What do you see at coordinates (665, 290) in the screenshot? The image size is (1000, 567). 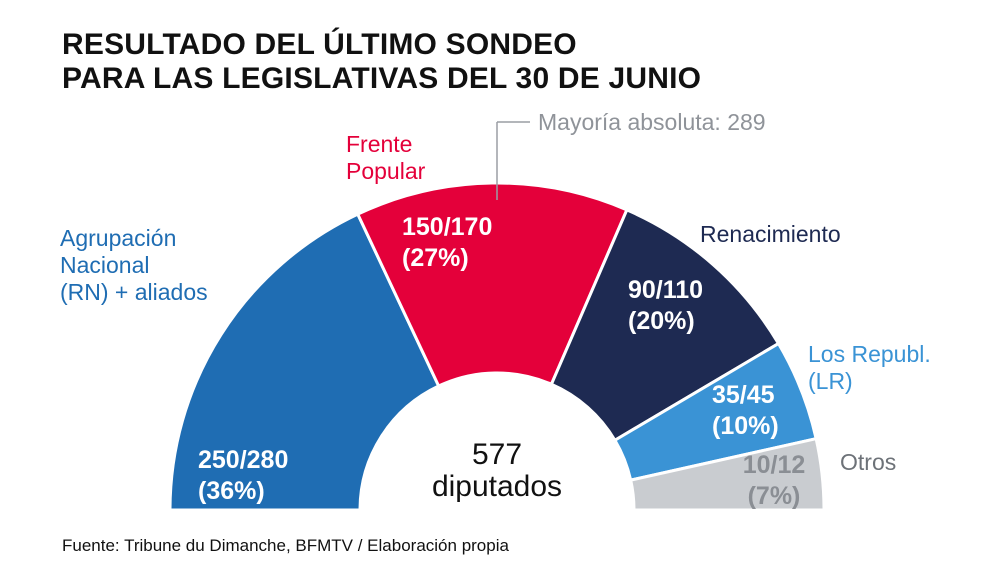 I see `value-label-ren: 90/110` at bounding box center [665, 290].